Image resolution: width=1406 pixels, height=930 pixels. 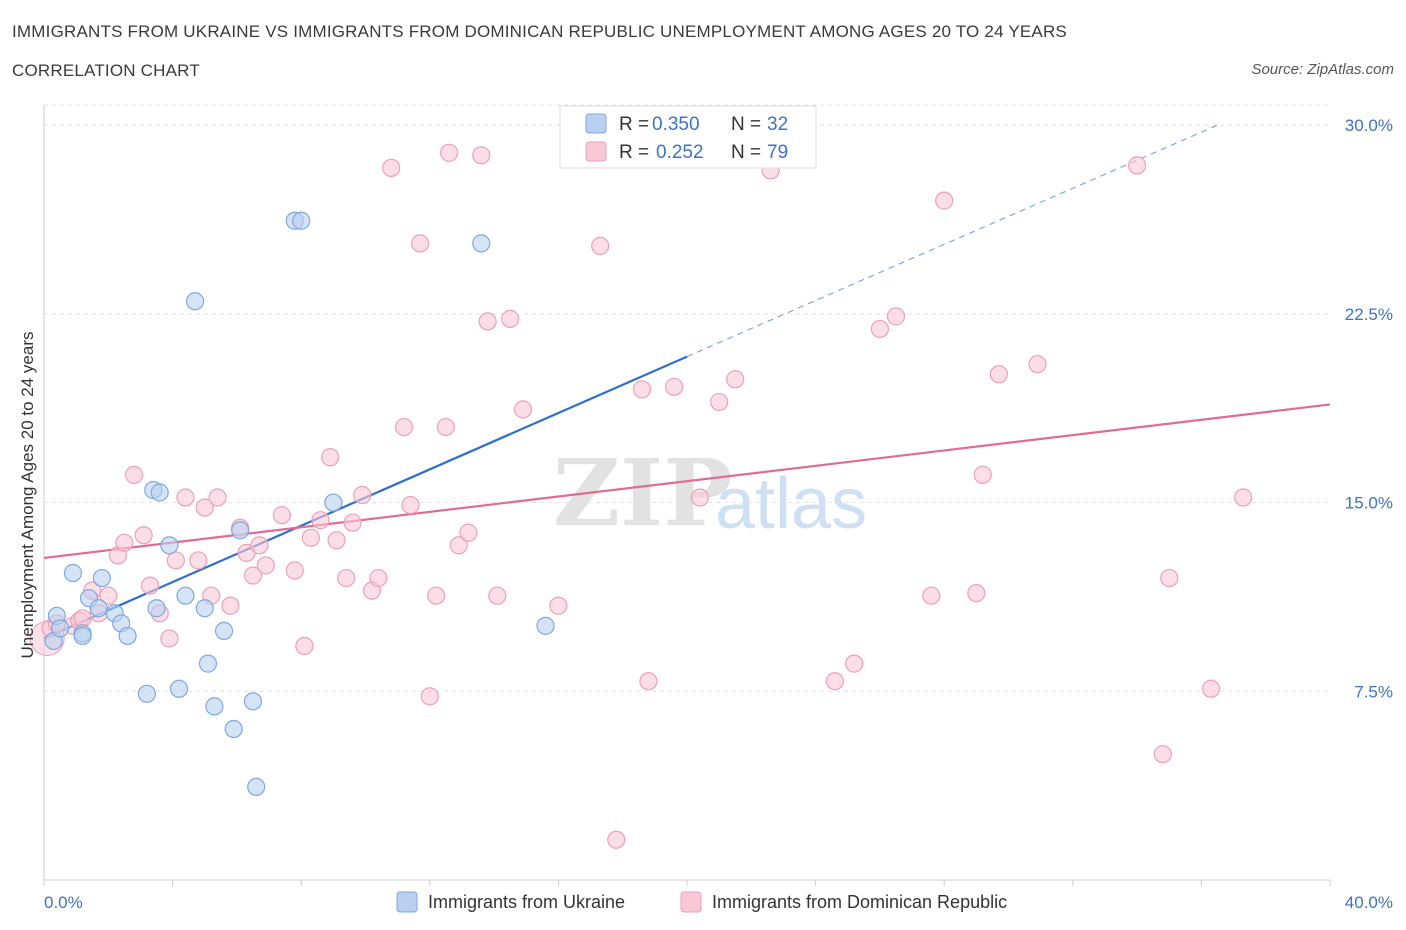 I want to click on legend-n-label-ukraine: N =, so click(x=746, y=124).